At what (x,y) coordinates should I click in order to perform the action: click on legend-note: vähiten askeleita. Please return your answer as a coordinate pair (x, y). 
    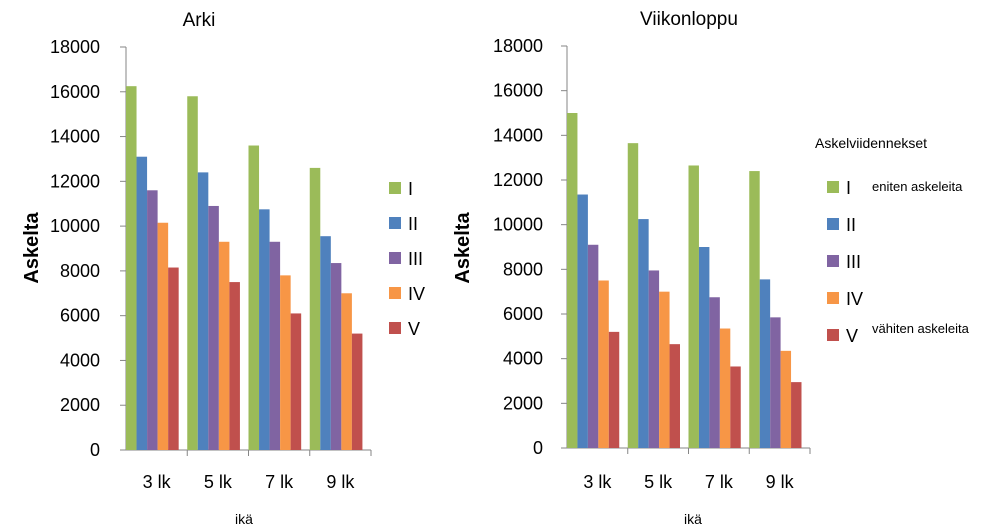
    Looking at the image, I should click on (921, 328).